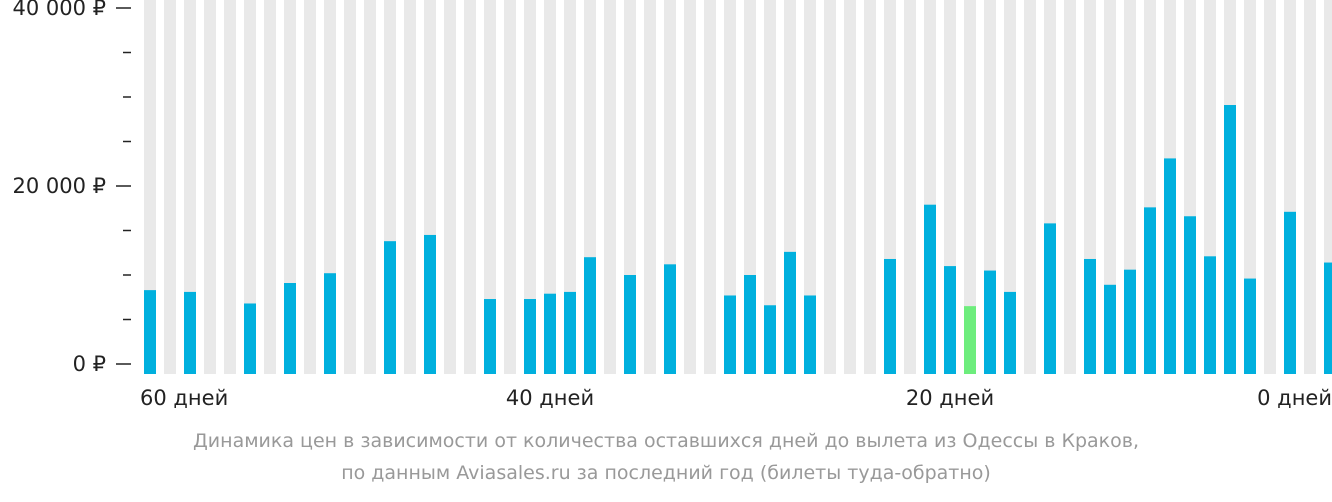 The width and height of the screenshot is (1332, 502). I want to click on bar-cheapest, so click(970, 340).